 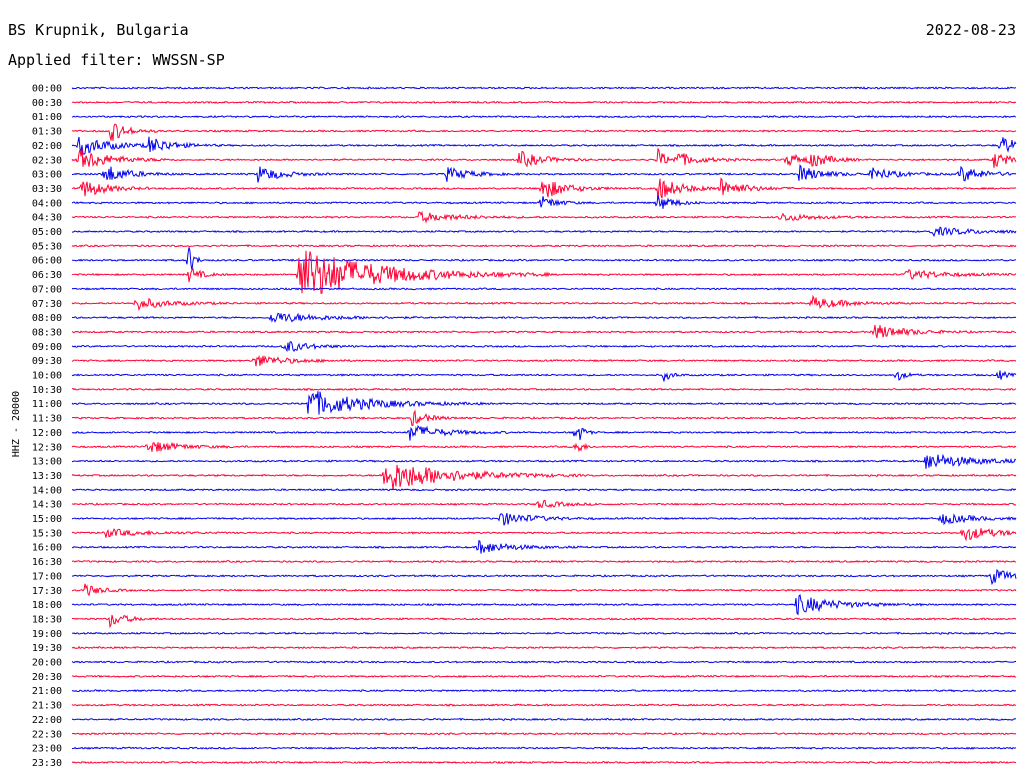 What do you see at coordinates (47, 634) in the screenshot?
I see `row-time-label: 19:00` at bounding box center [47, 634].